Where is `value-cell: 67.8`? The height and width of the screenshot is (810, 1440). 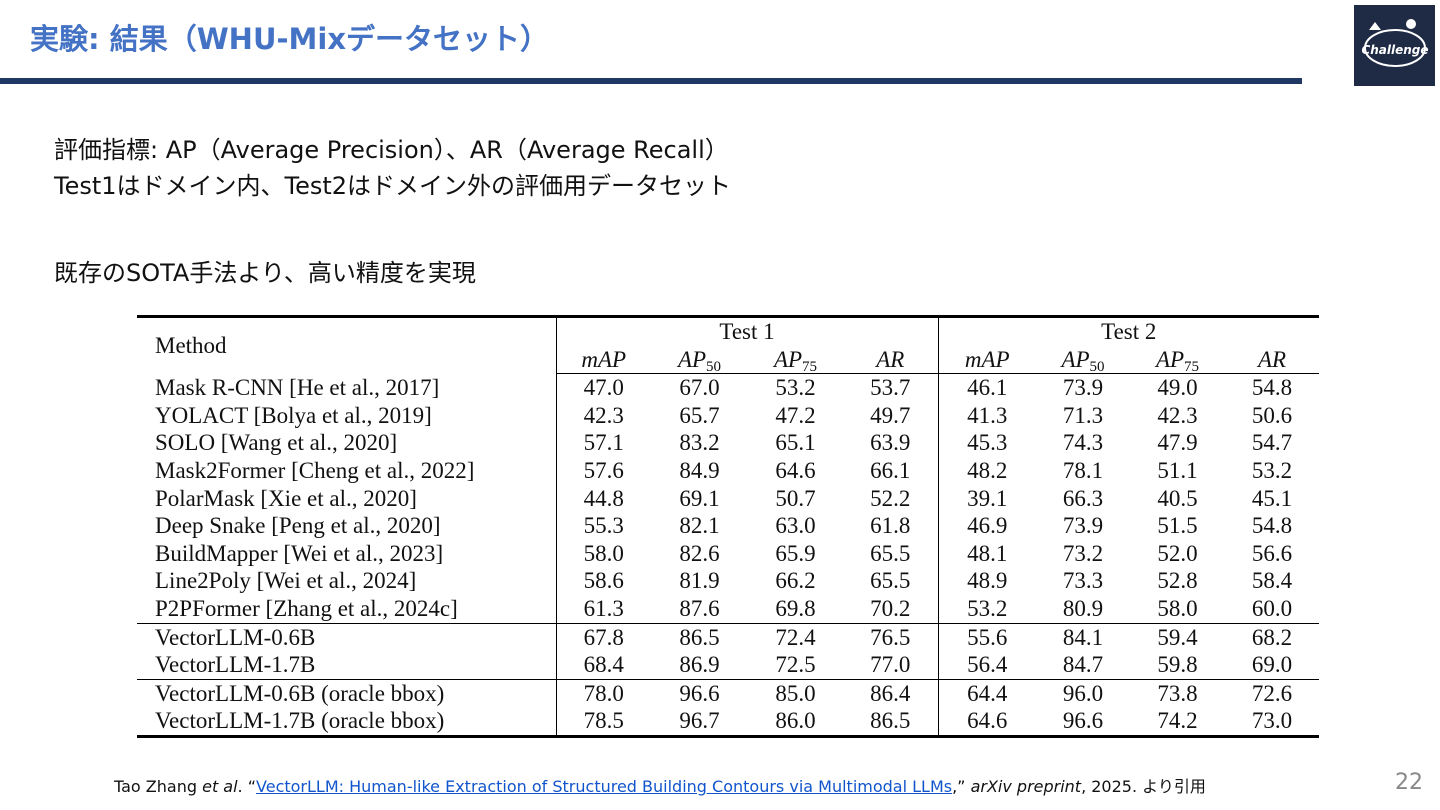 value-cell: 67.8 is located at coordinates (603, 637).